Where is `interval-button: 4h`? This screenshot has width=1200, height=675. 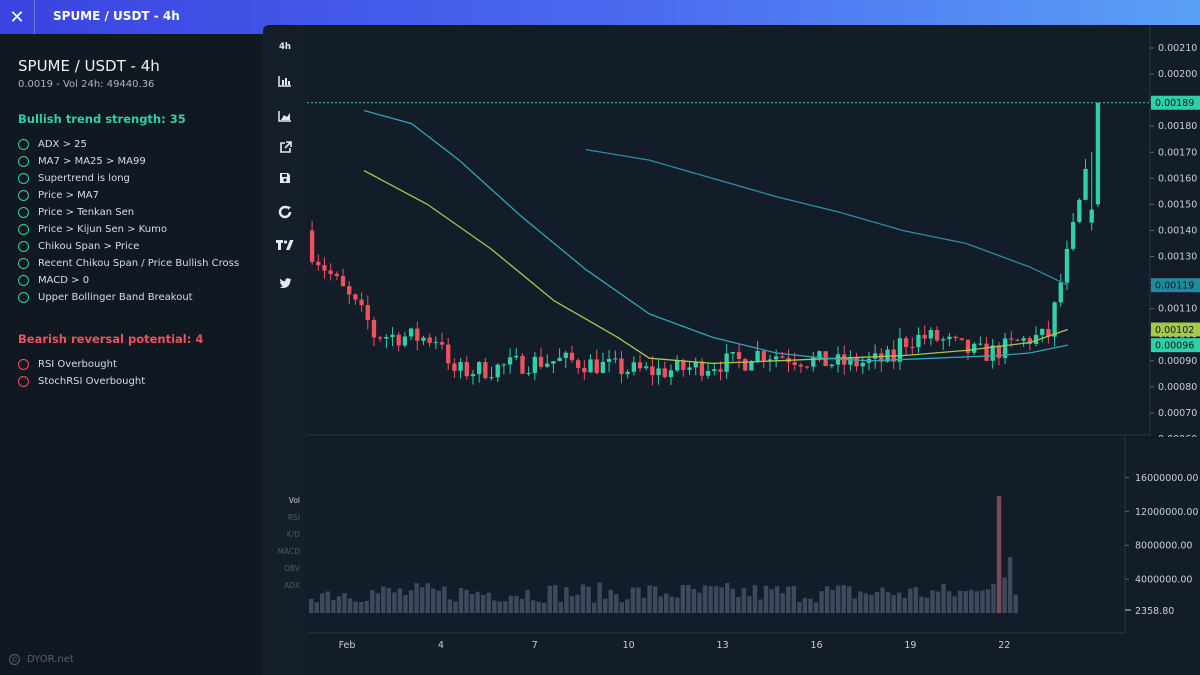 interval-button: 4h is located at coordinates (285, 47).